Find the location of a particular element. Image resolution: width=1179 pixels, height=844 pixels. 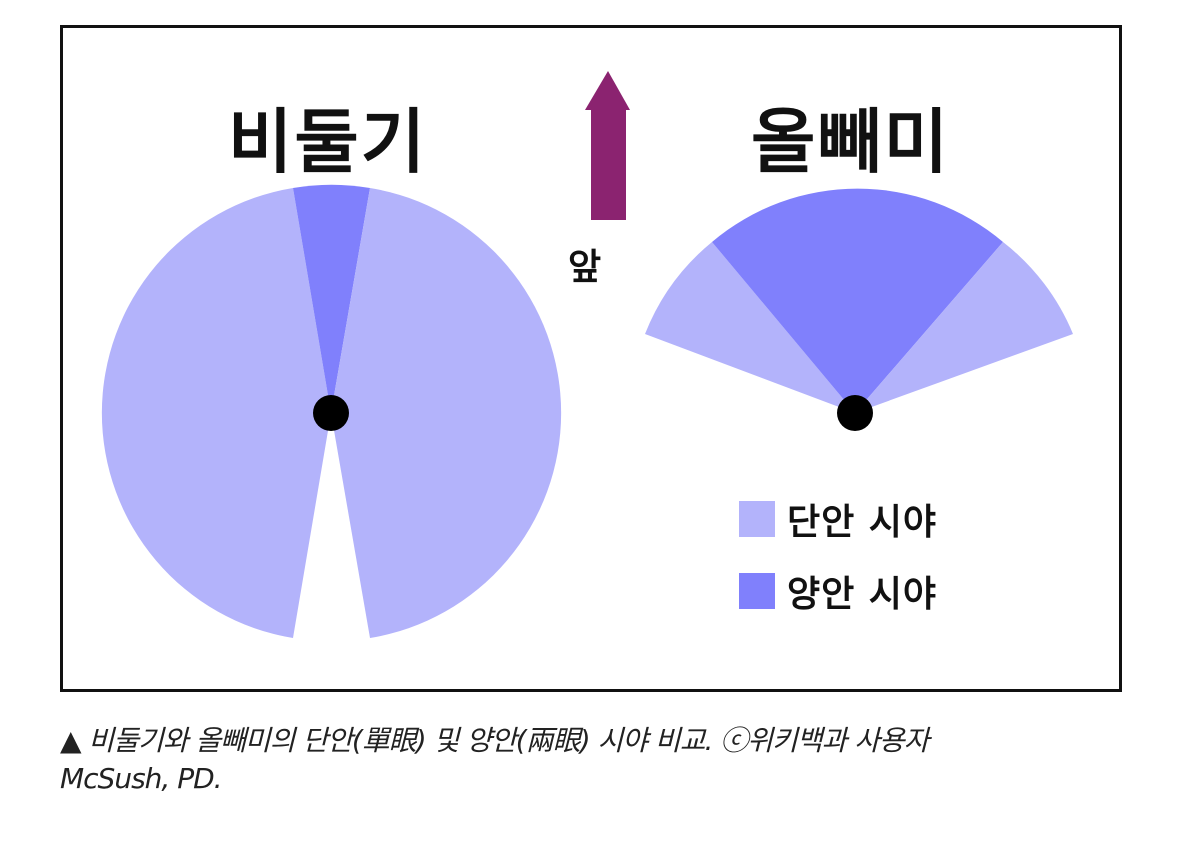

owl-monocular-field-right is located at coordinates (964, 327).